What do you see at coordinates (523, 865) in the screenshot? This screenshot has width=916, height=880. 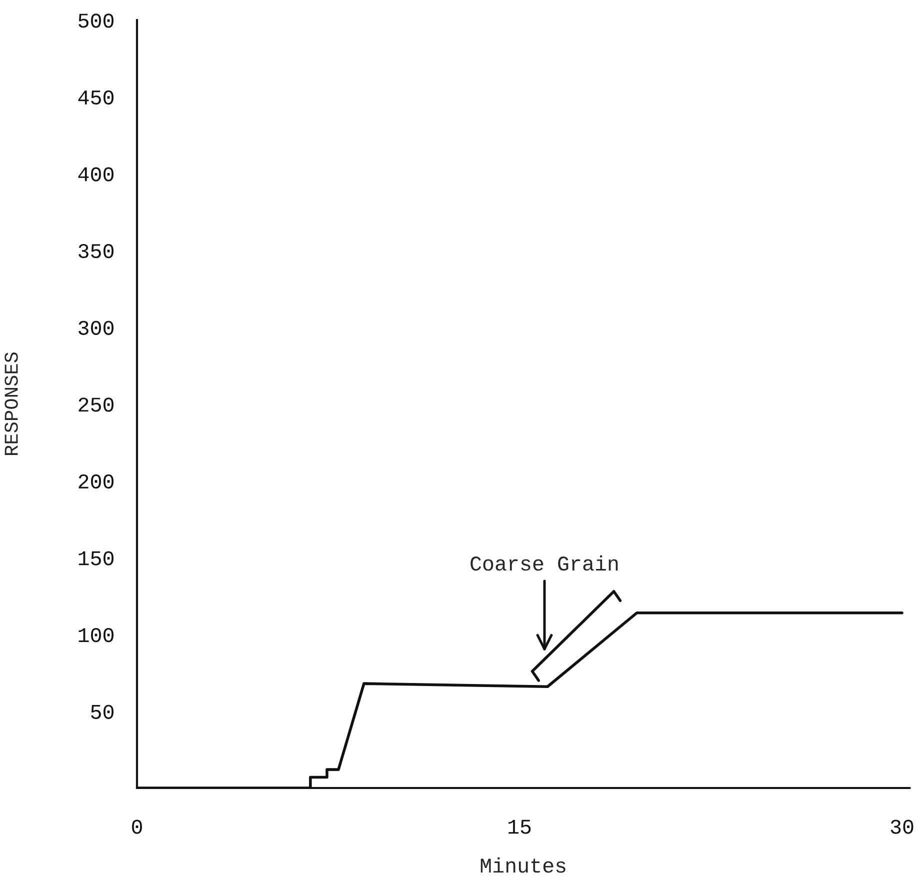 I see `x-axis-title: Minutes` at bounding box center [523, 865].